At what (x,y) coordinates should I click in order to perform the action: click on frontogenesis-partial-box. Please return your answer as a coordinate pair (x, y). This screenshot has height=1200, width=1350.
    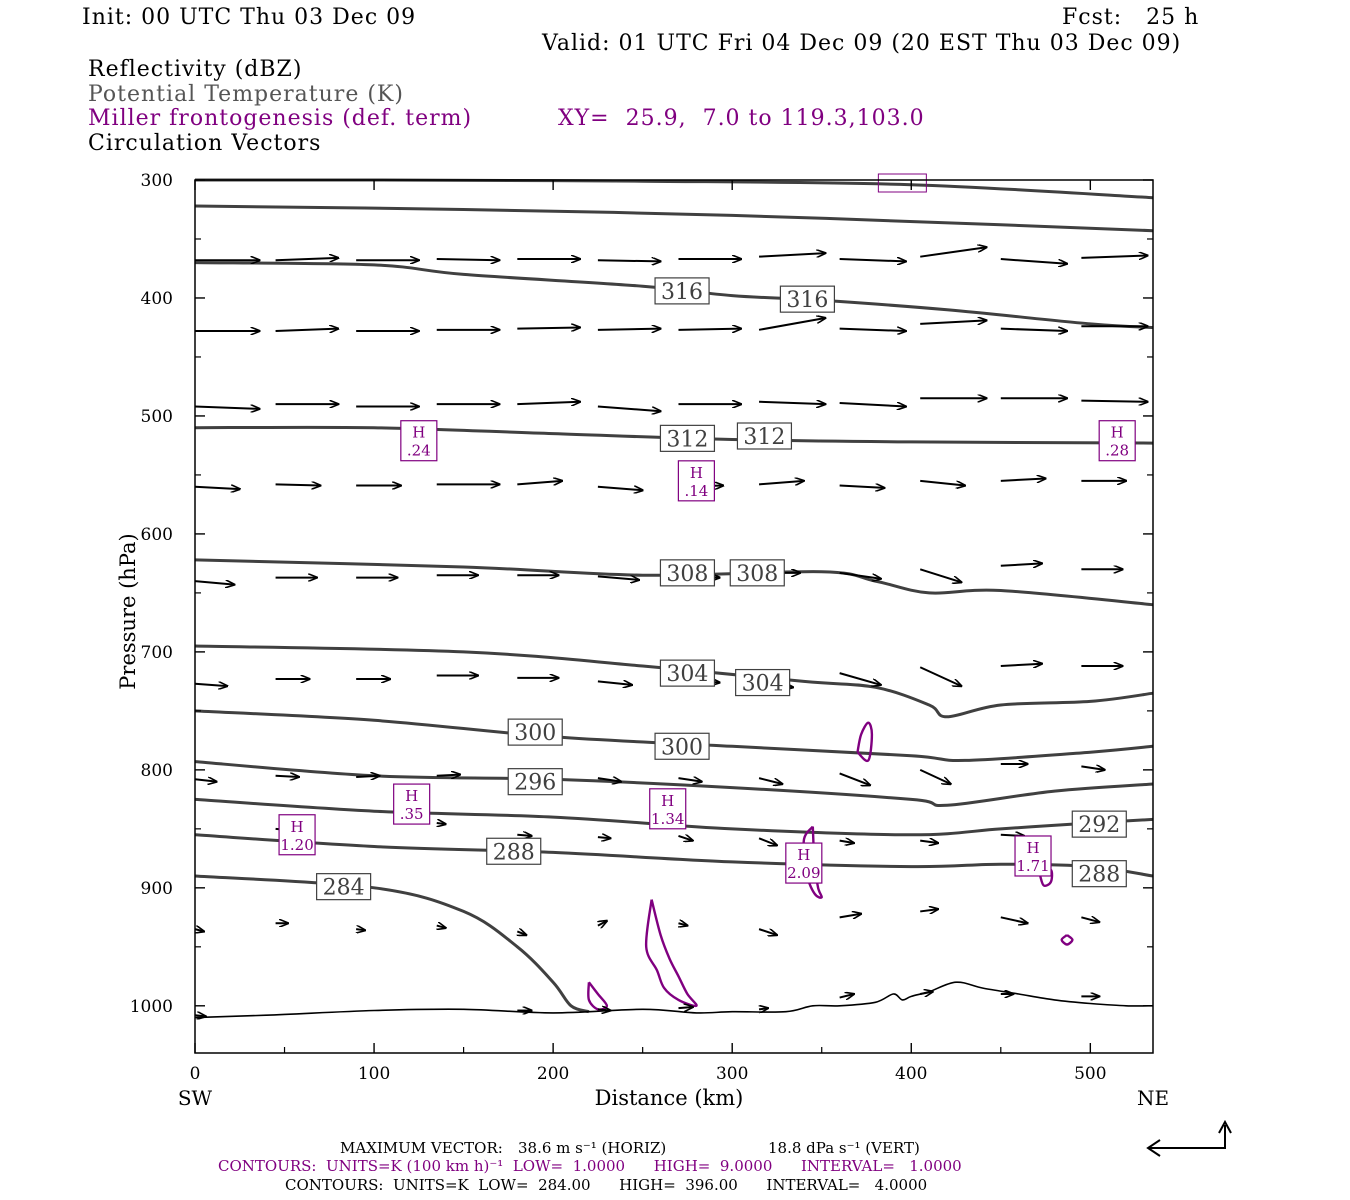
    Looking at the image, I should click on (902, 183).